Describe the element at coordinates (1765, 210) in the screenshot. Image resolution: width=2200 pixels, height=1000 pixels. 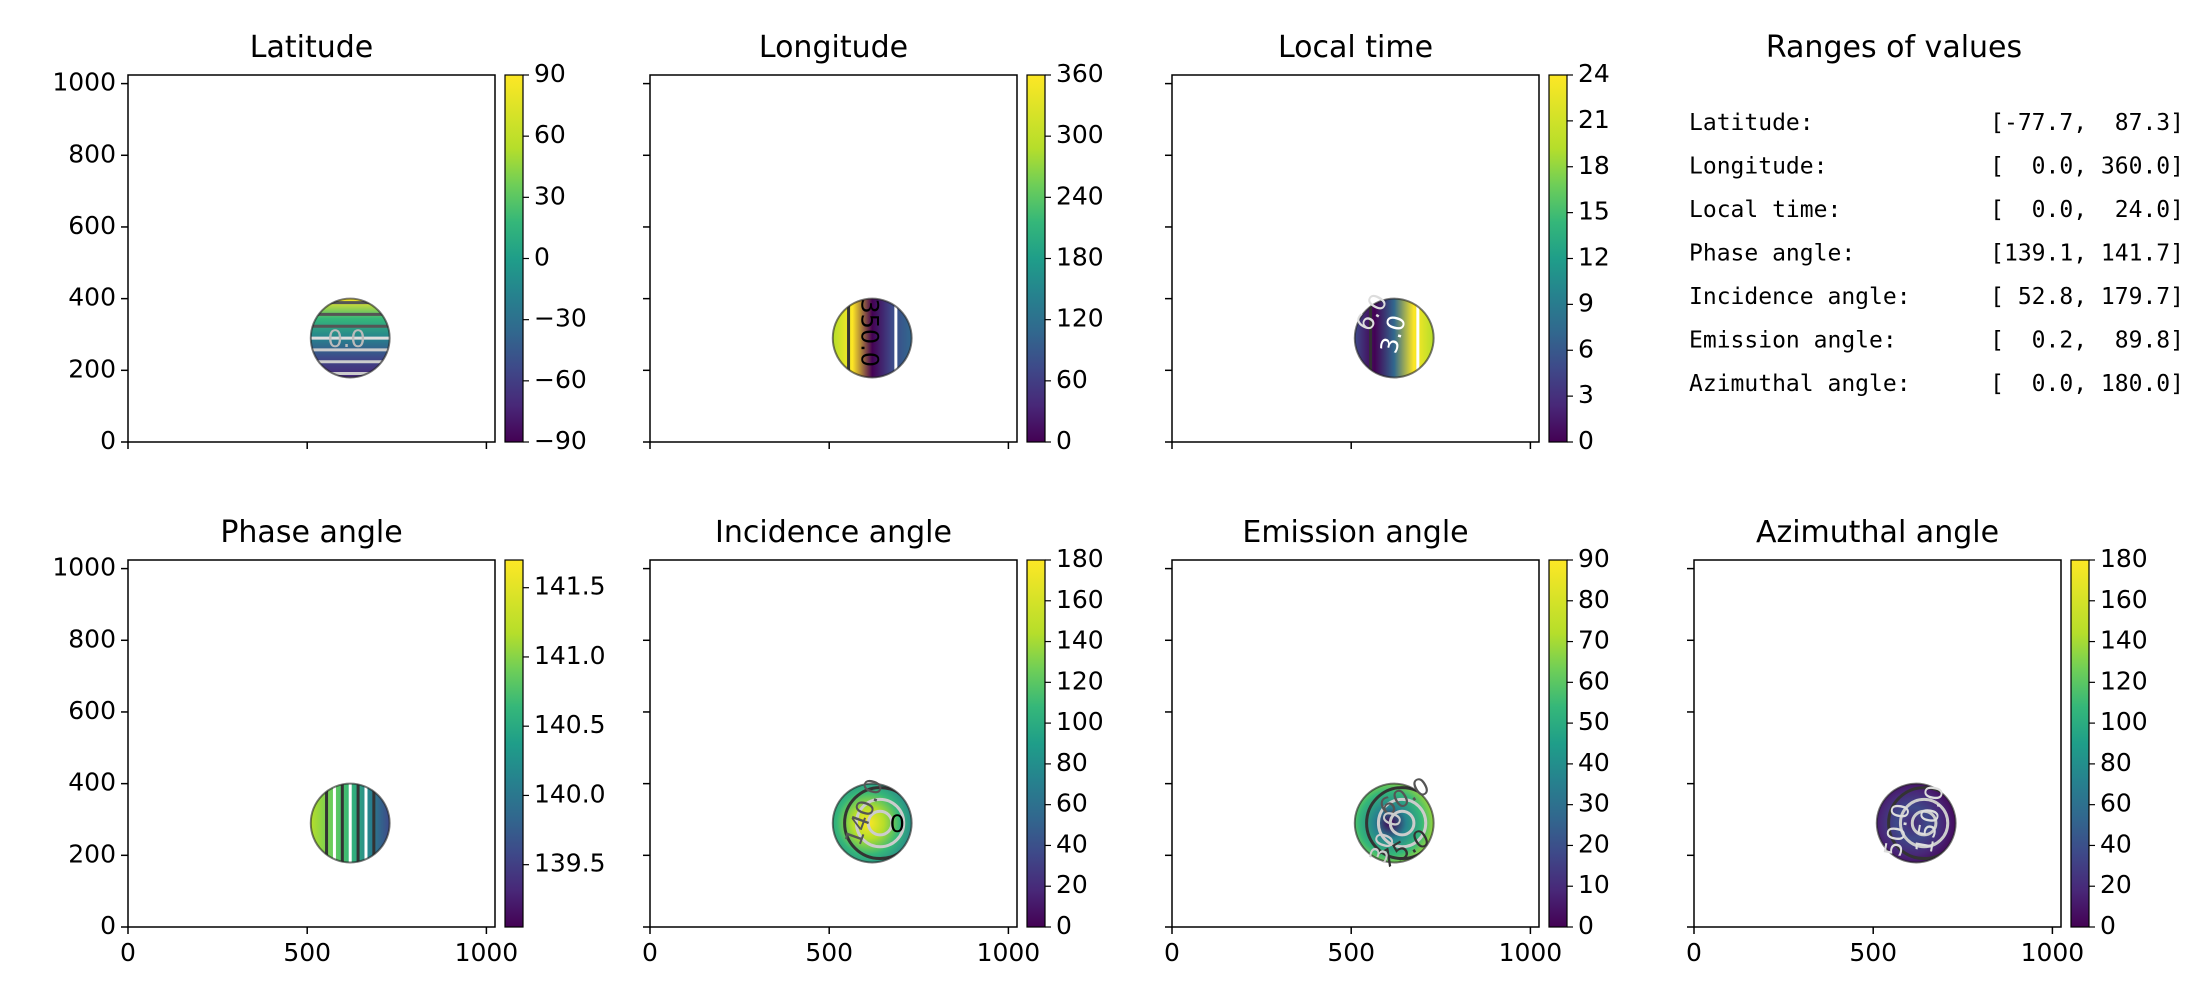
I see `table-row-label: Local time:` at that location.